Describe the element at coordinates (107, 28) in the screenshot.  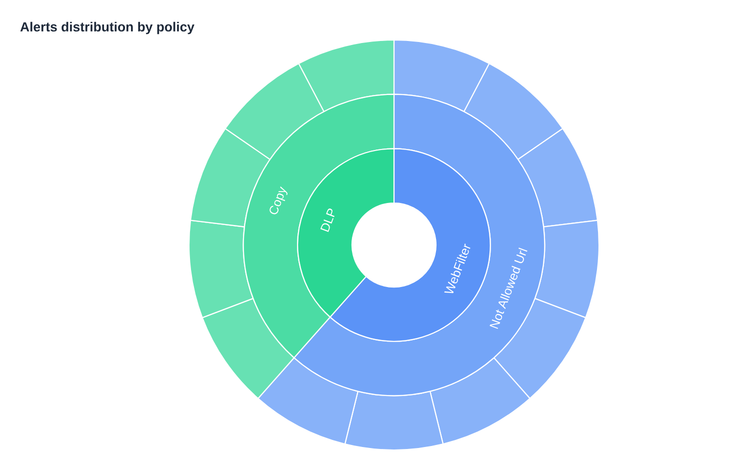
I see `chart-title: Alerts distribution by policy` at that location.